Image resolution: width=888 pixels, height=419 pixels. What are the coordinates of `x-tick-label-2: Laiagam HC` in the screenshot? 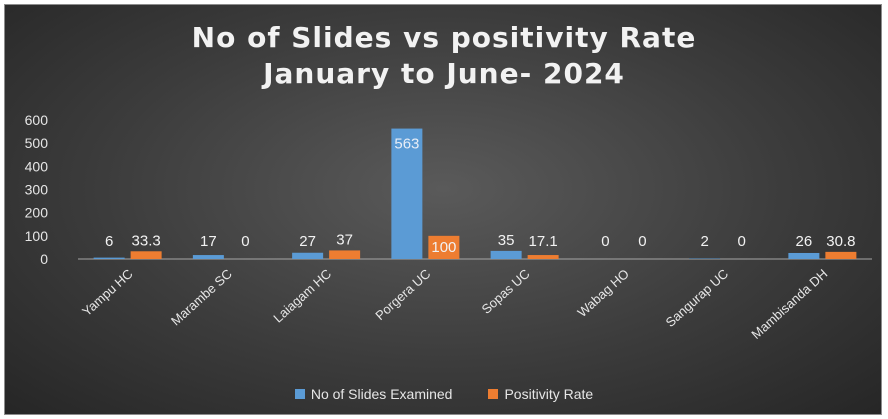 It's located at (302, 296).